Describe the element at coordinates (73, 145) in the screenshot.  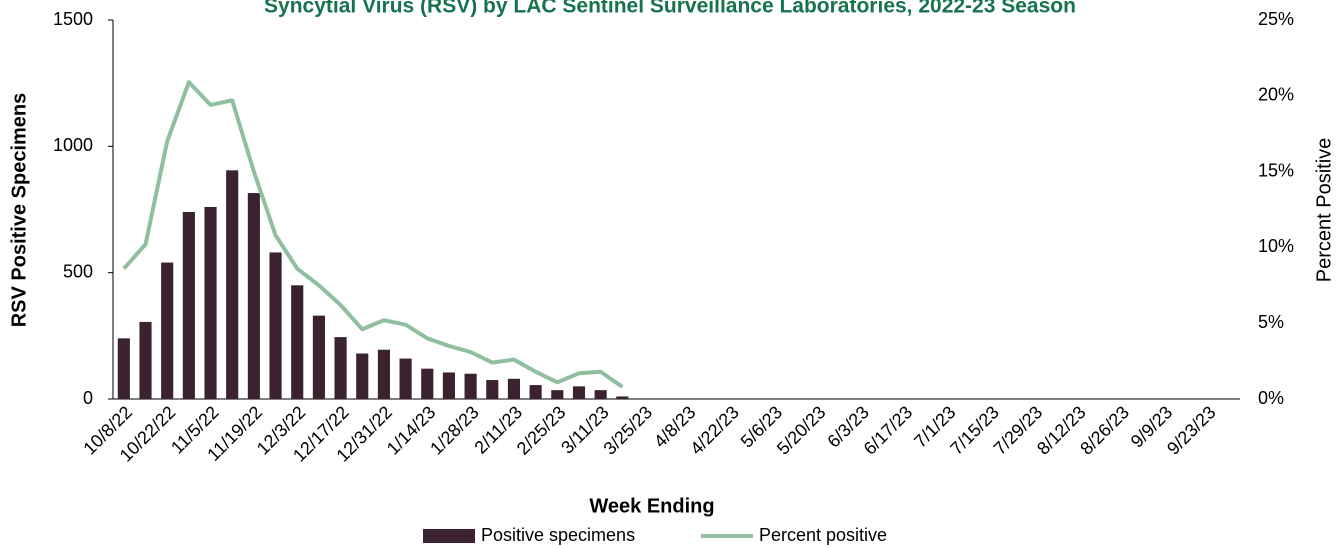
I see `y-tick-label: 1000` at that location.